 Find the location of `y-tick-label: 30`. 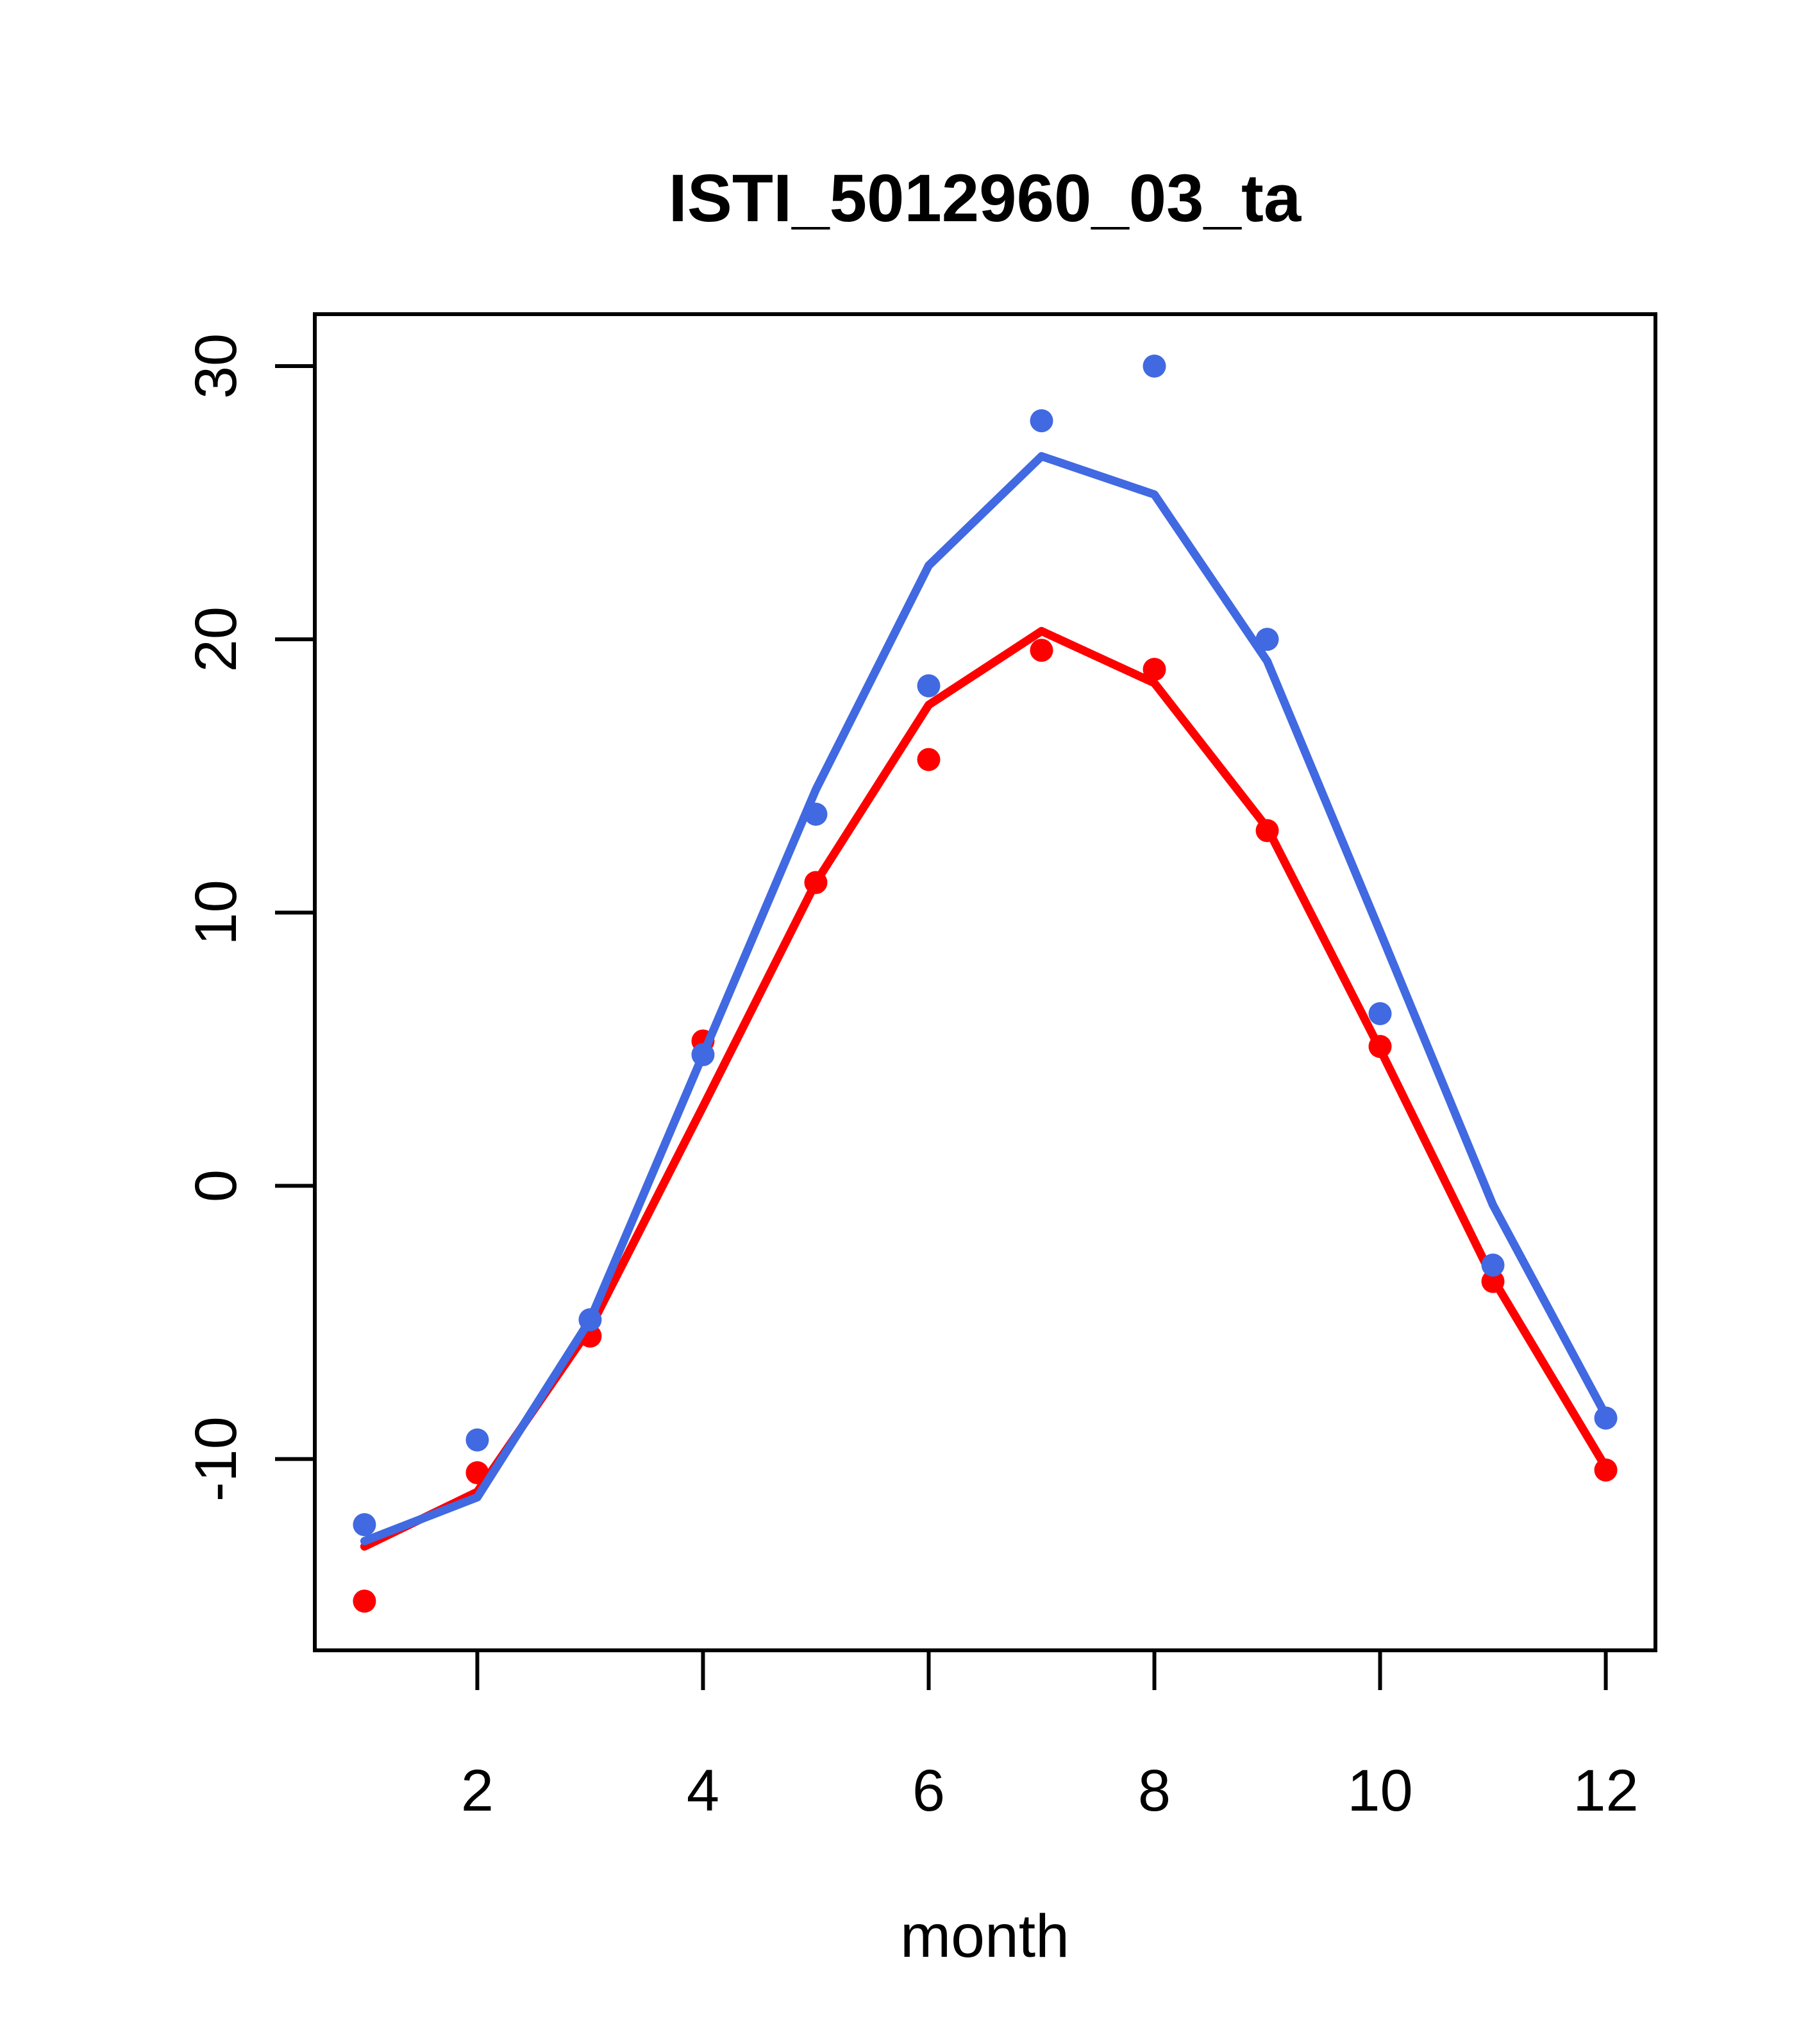

y-tick-label: 30 is located at coordinates (216, 366).